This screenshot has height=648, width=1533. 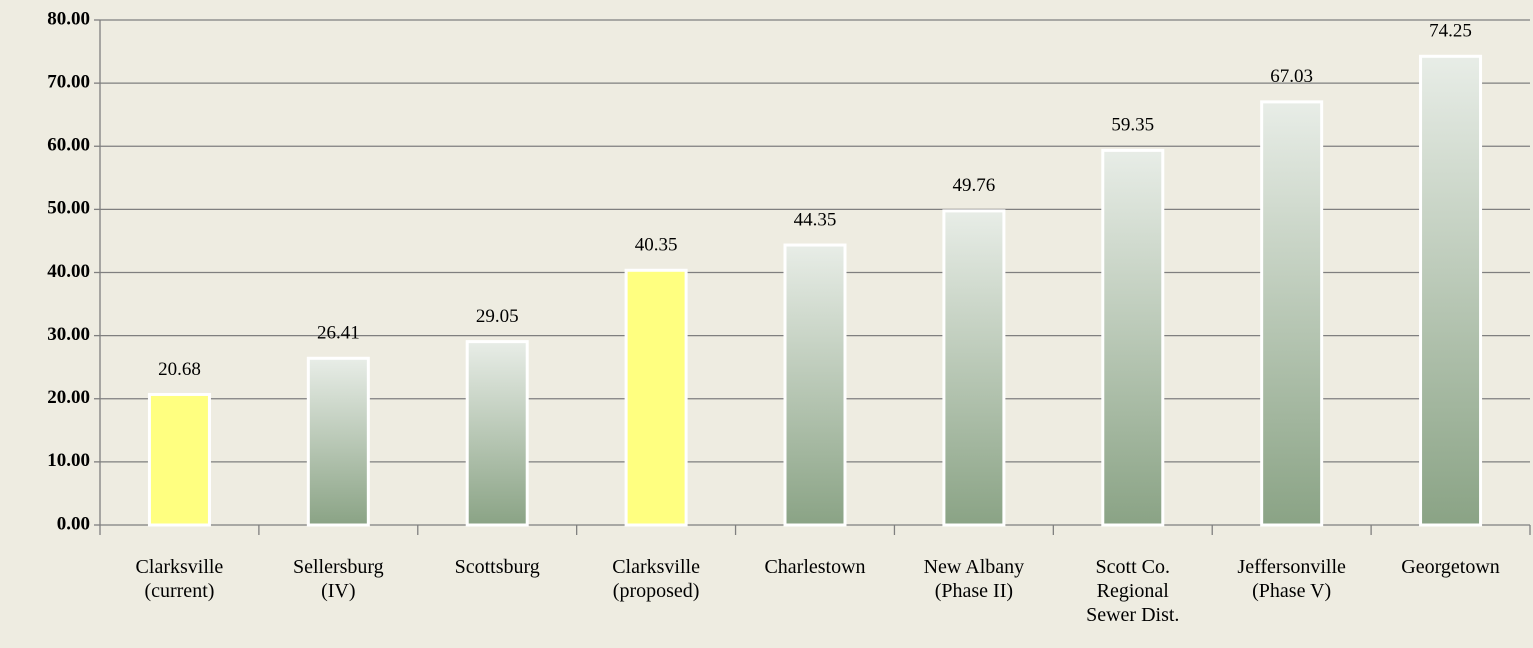 What do you see at coordinates (179, 369) in the screenshot?
I see `data-label: 20.68` at bounding box center [179, 369].